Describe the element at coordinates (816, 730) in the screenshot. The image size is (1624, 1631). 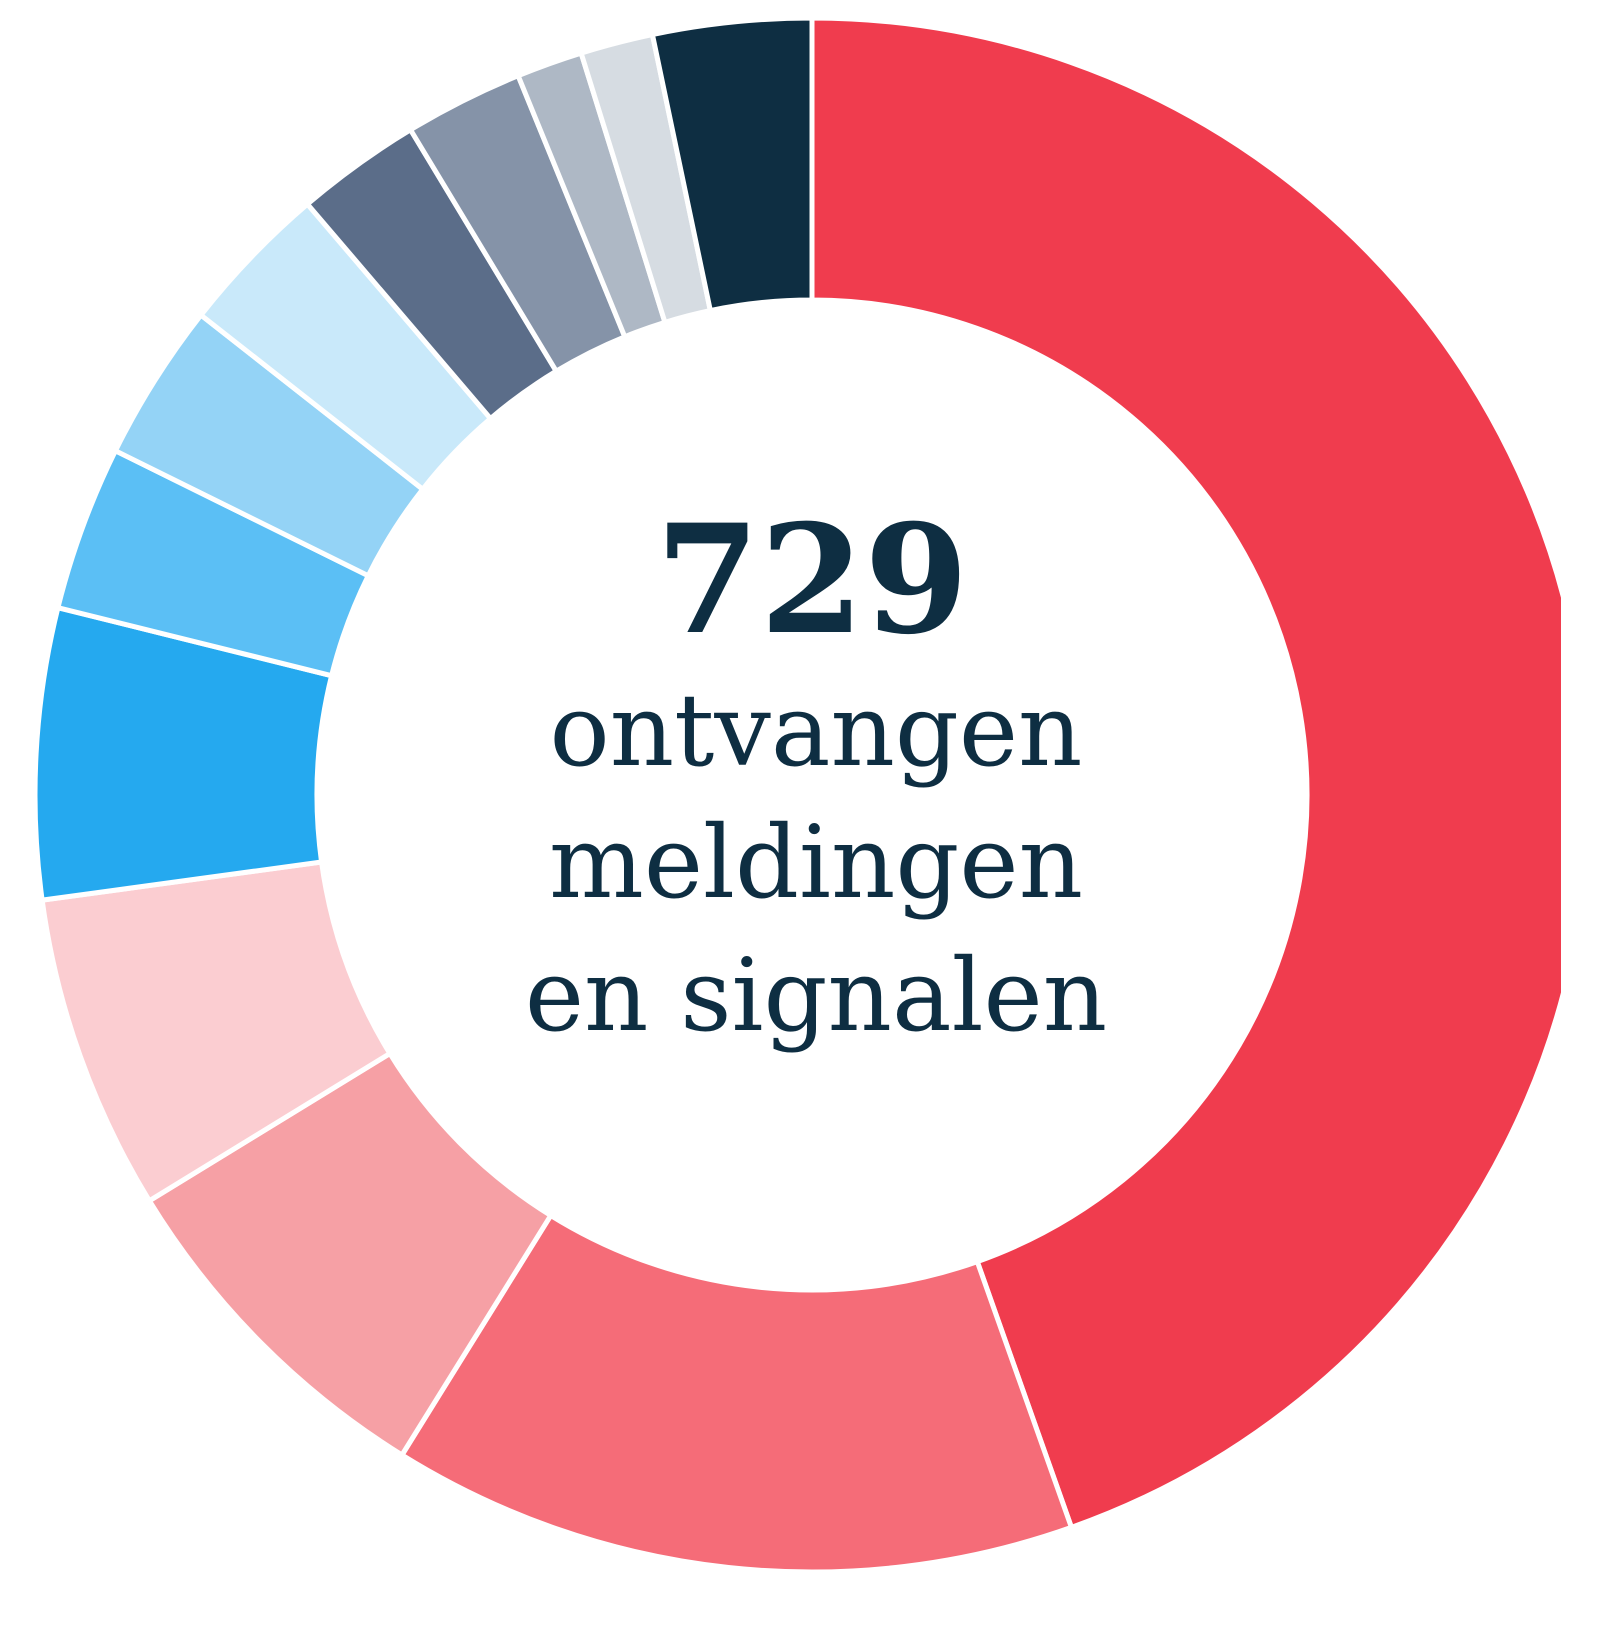
I see `center-text: ontvangen` at that location.